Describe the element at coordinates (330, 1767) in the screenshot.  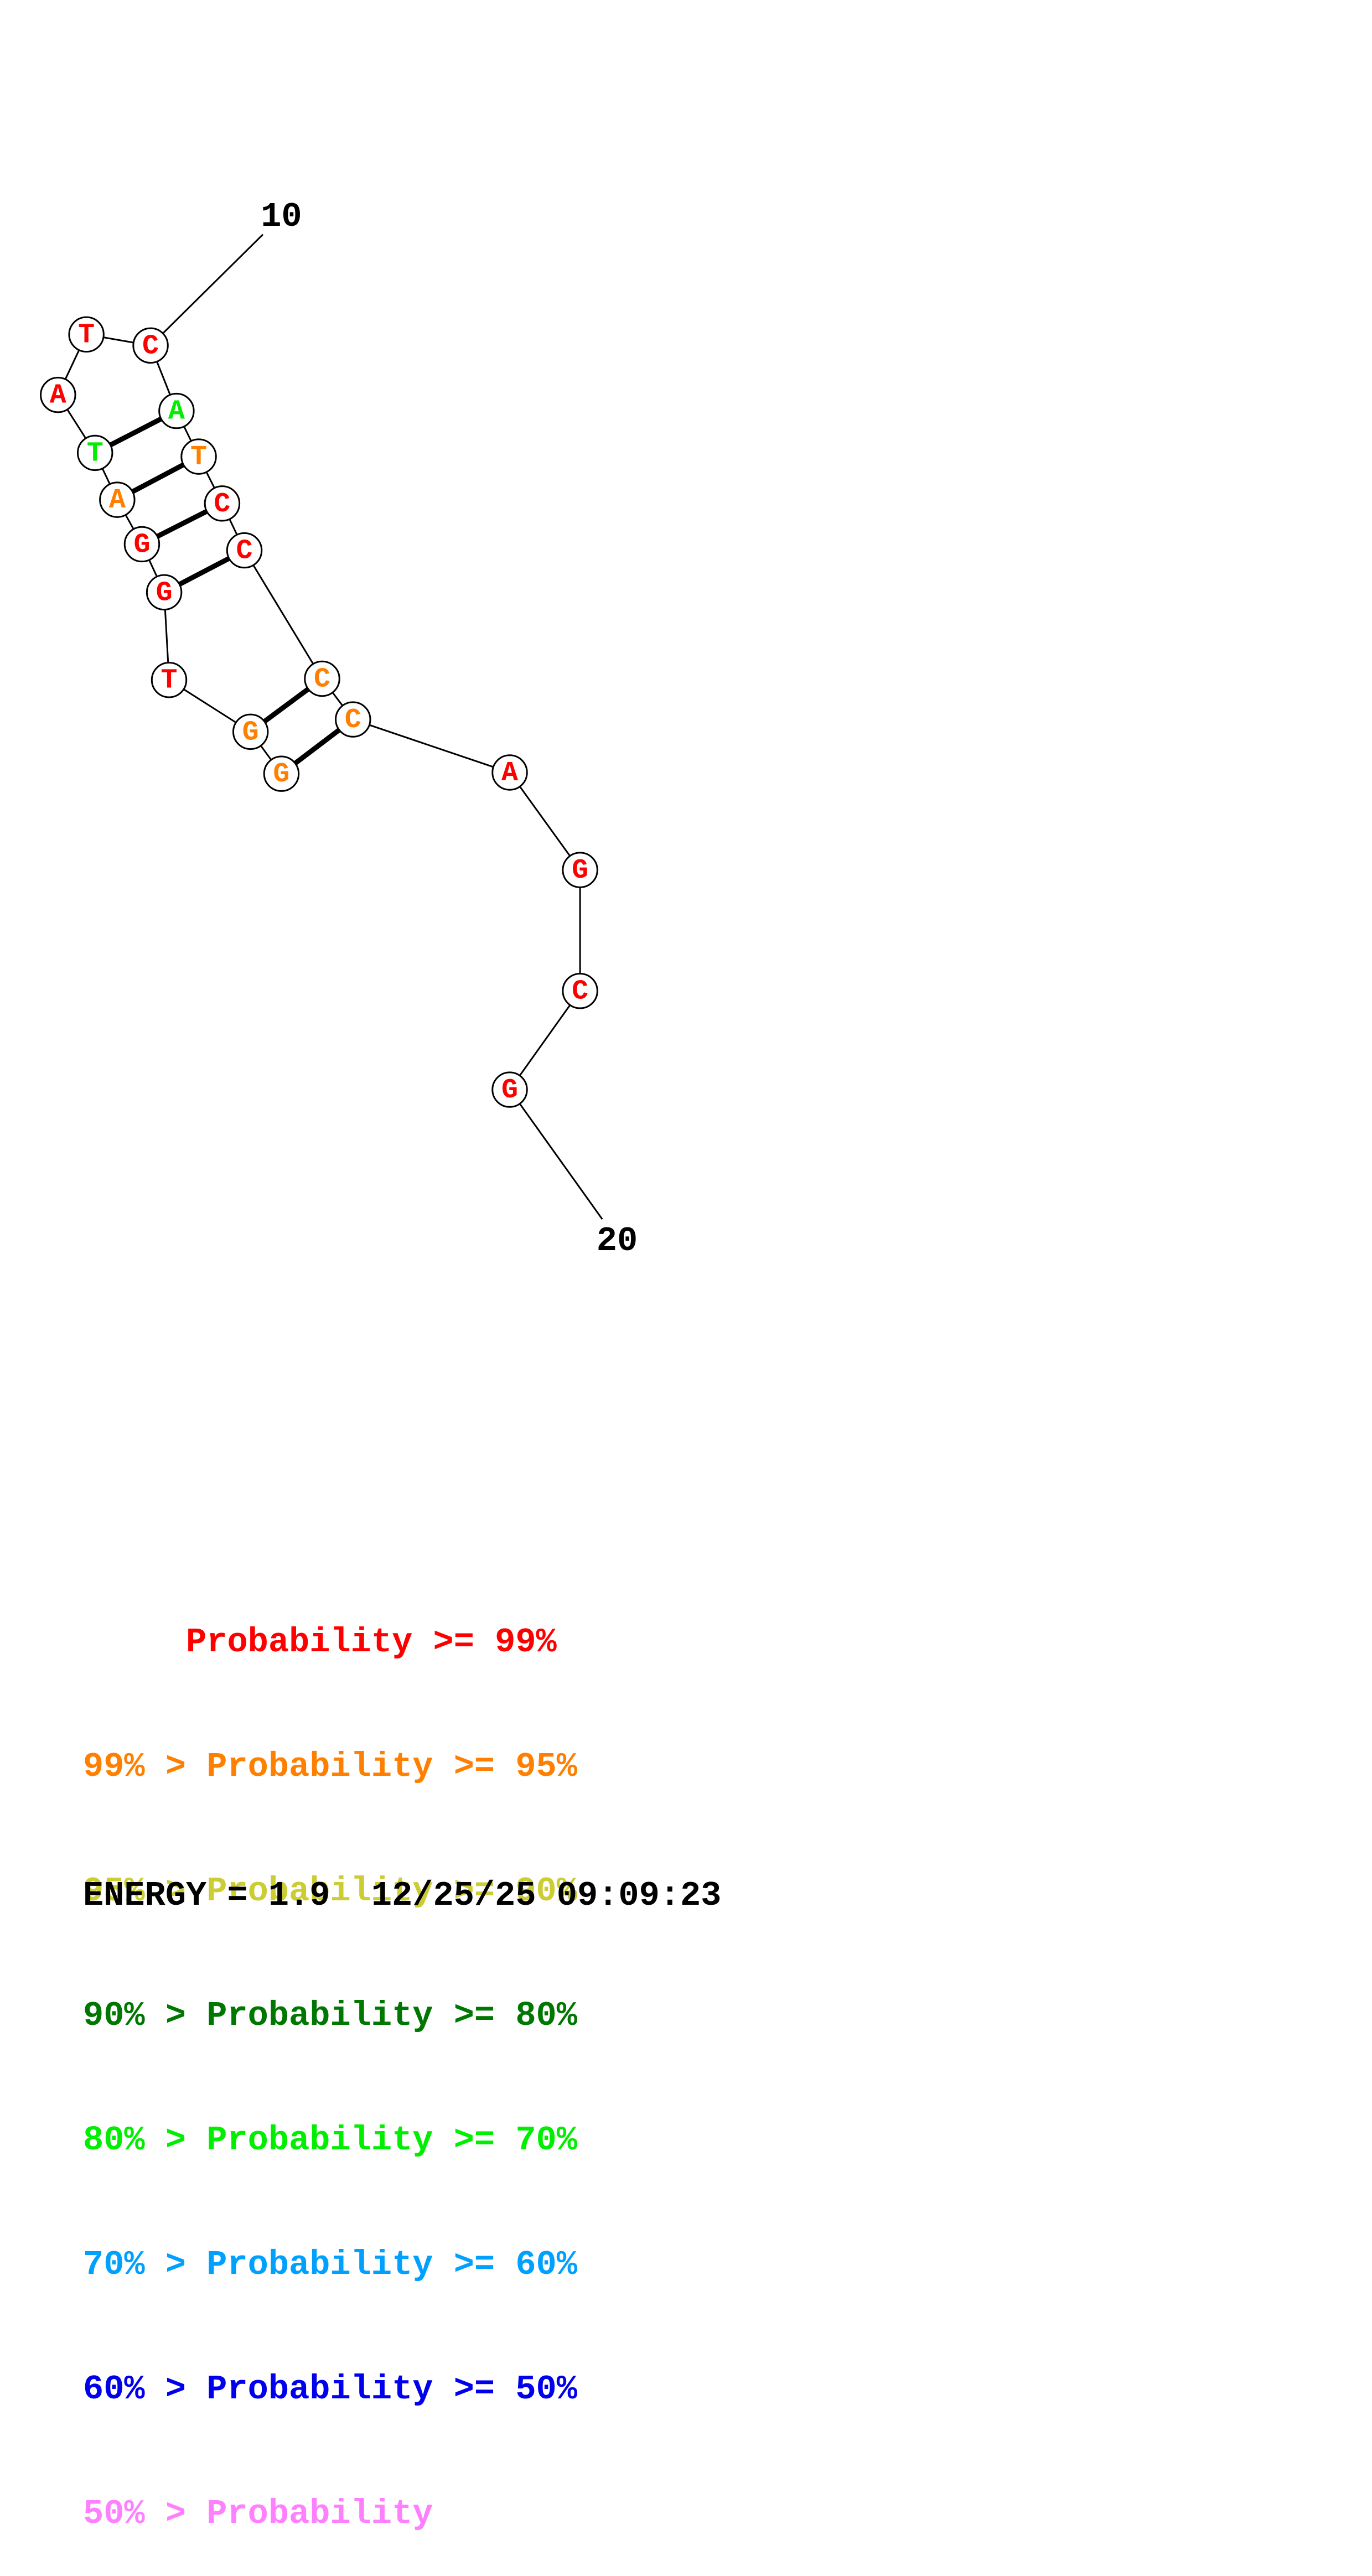
I see `legend-row-1: 99% > Probability >= 95%` at that location.